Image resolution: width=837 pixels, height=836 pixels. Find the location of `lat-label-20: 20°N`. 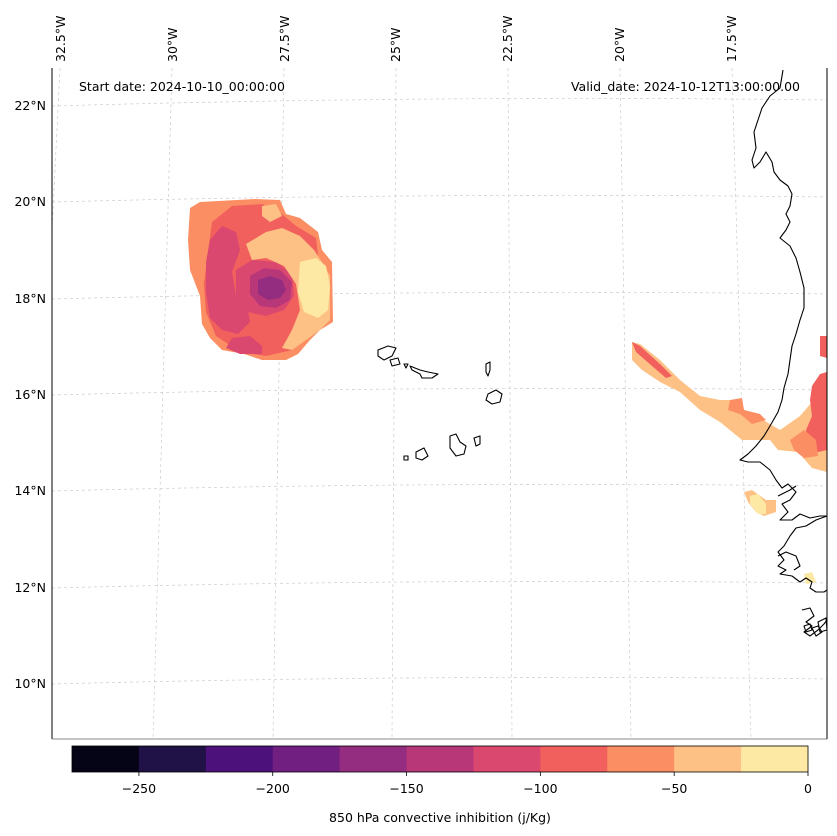

lat-label-20: 20°N is located at coordinates (30, 201).